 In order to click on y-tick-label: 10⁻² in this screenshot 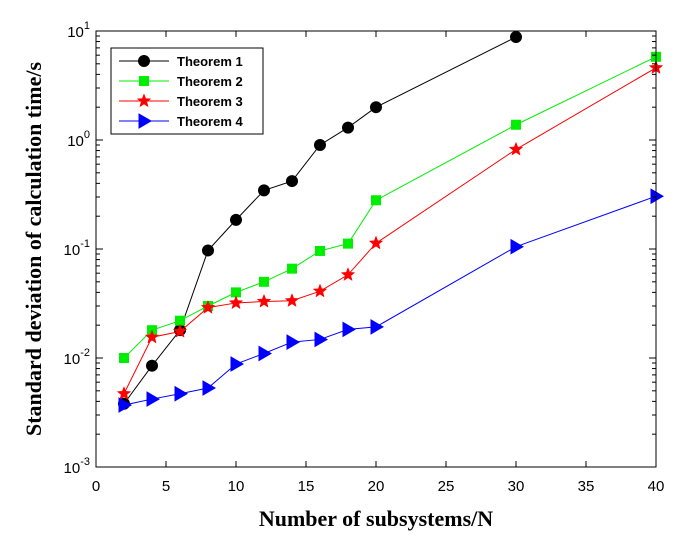, I will do `click(77, 357)`.